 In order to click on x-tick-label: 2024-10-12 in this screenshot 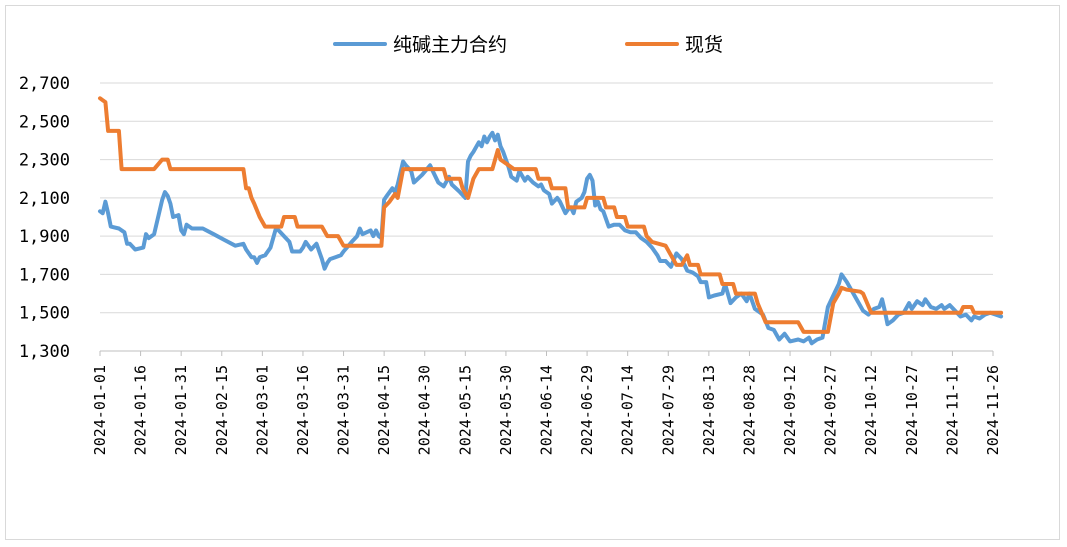, I will do `click(871, 410)`.